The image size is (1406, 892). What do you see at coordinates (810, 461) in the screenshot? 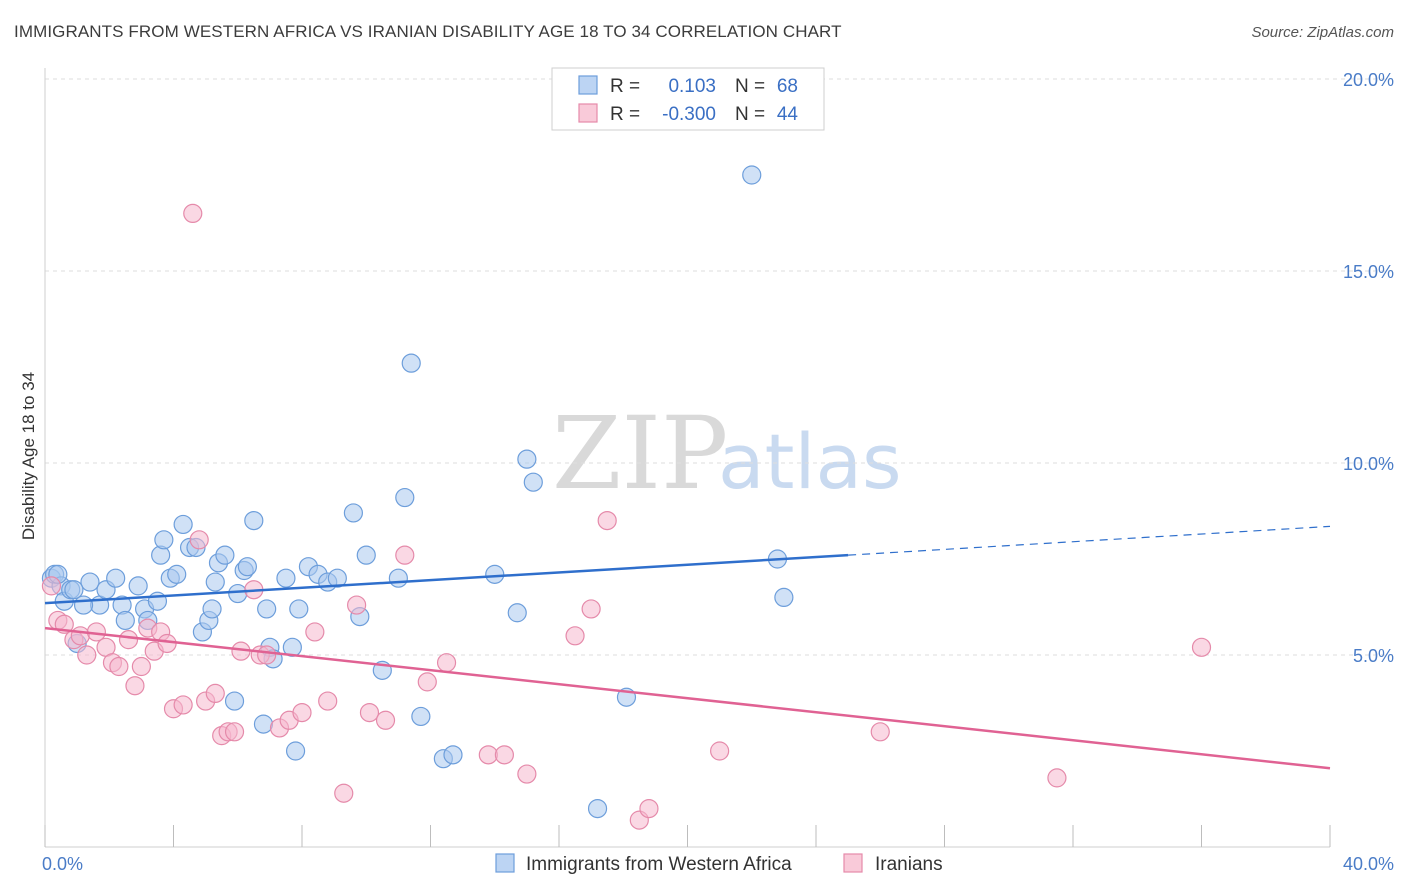
I see `watermark-atlas: atlas` at bounding box center [810, 461].